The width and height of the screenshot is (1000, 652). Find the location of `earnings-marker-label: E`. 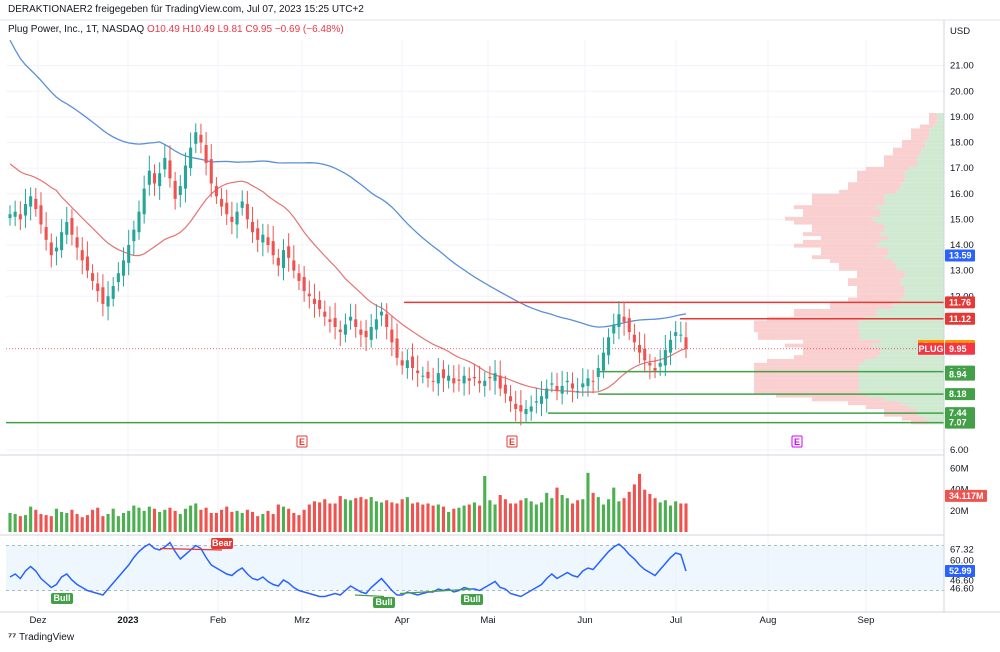

earnings-marker-label: E is located at coordinates (512, 442).